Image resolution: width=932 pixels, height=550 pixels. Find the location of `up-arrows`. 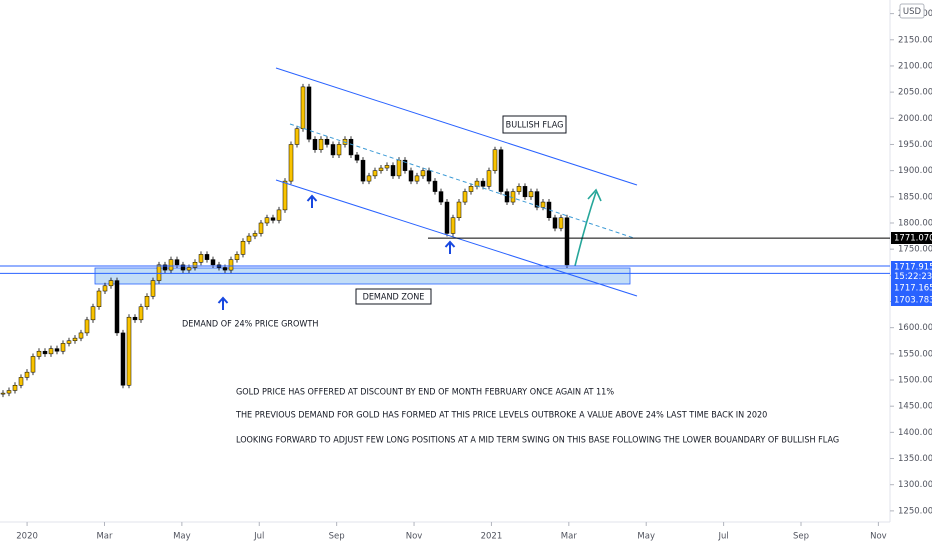

up-arrows is located at coordinates (336, 252).